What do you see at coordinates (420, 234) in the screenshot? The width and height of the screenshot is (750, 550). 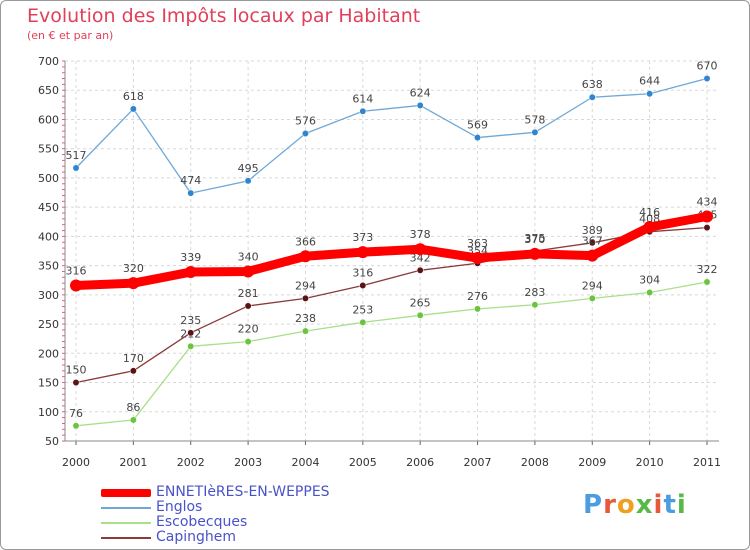 I see `data-label: 378` at bounding box center [420, 234].